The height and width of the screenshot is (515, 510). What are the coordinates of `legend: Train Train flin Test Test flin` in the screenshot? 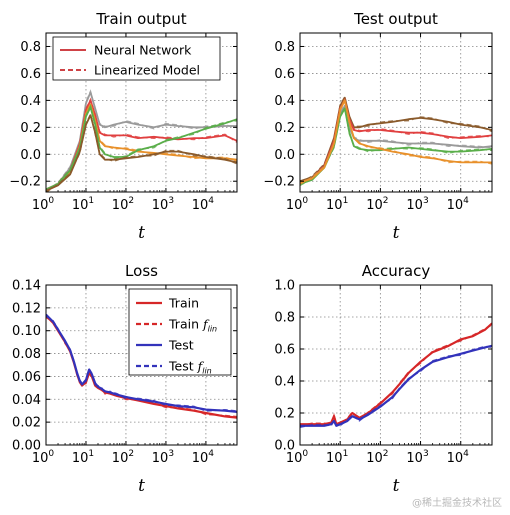 It's located at (180, 332).